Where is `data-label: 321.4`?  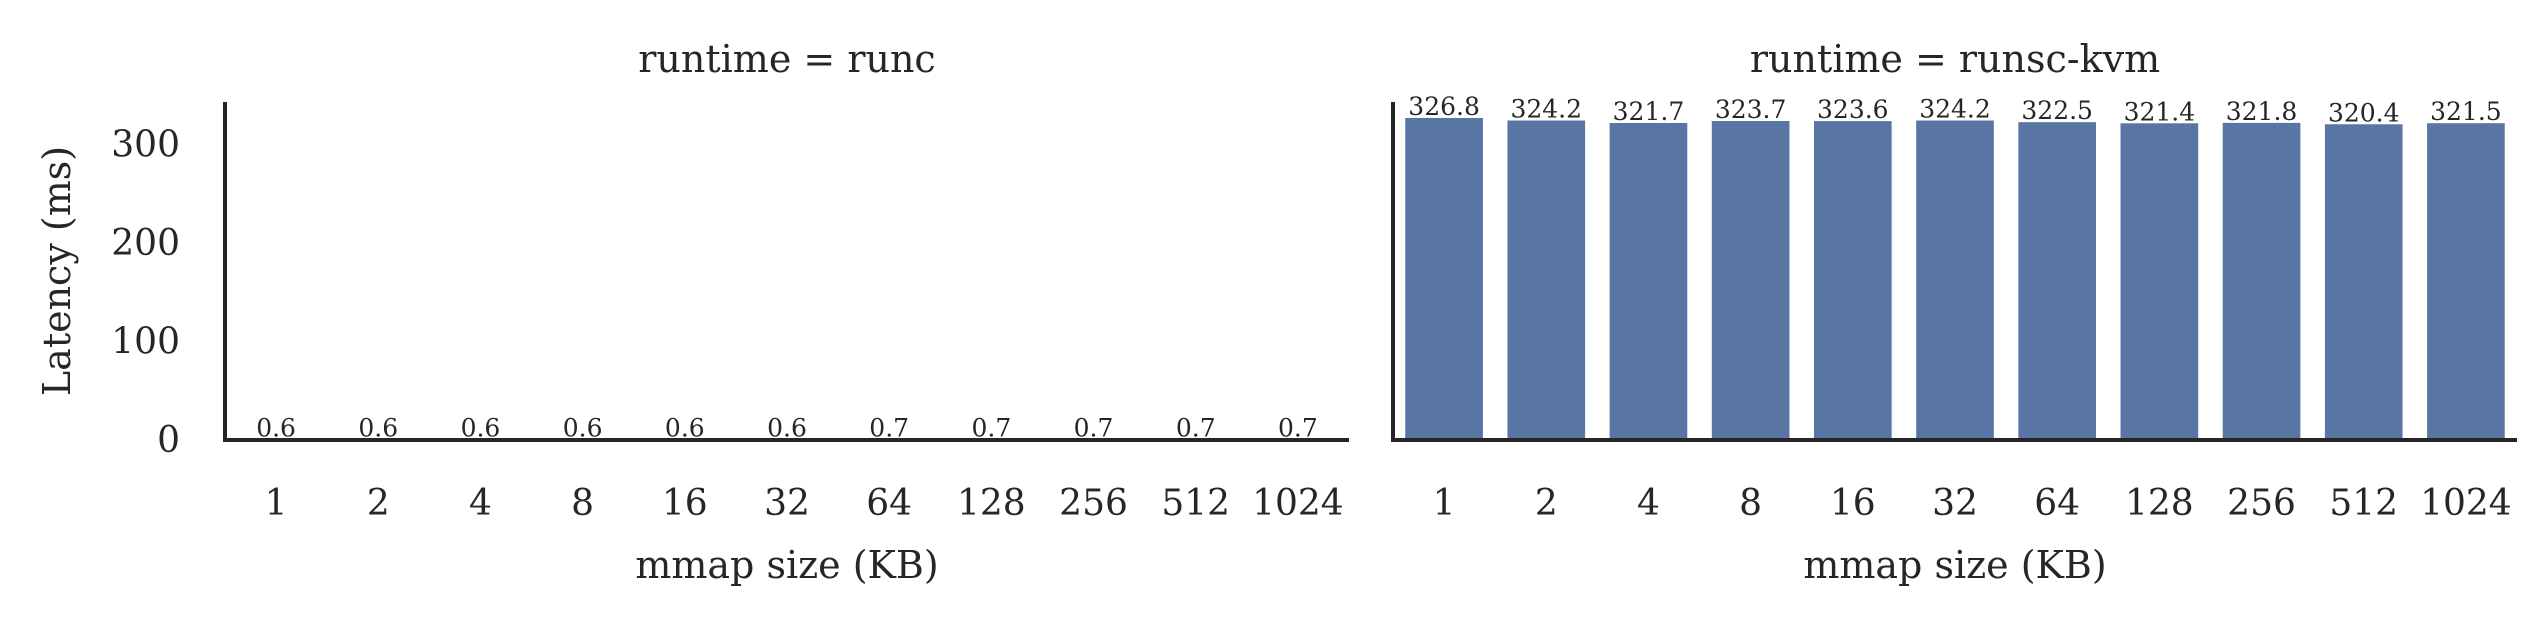 data-label: 321.4 is located at coordinates (2160, 111).